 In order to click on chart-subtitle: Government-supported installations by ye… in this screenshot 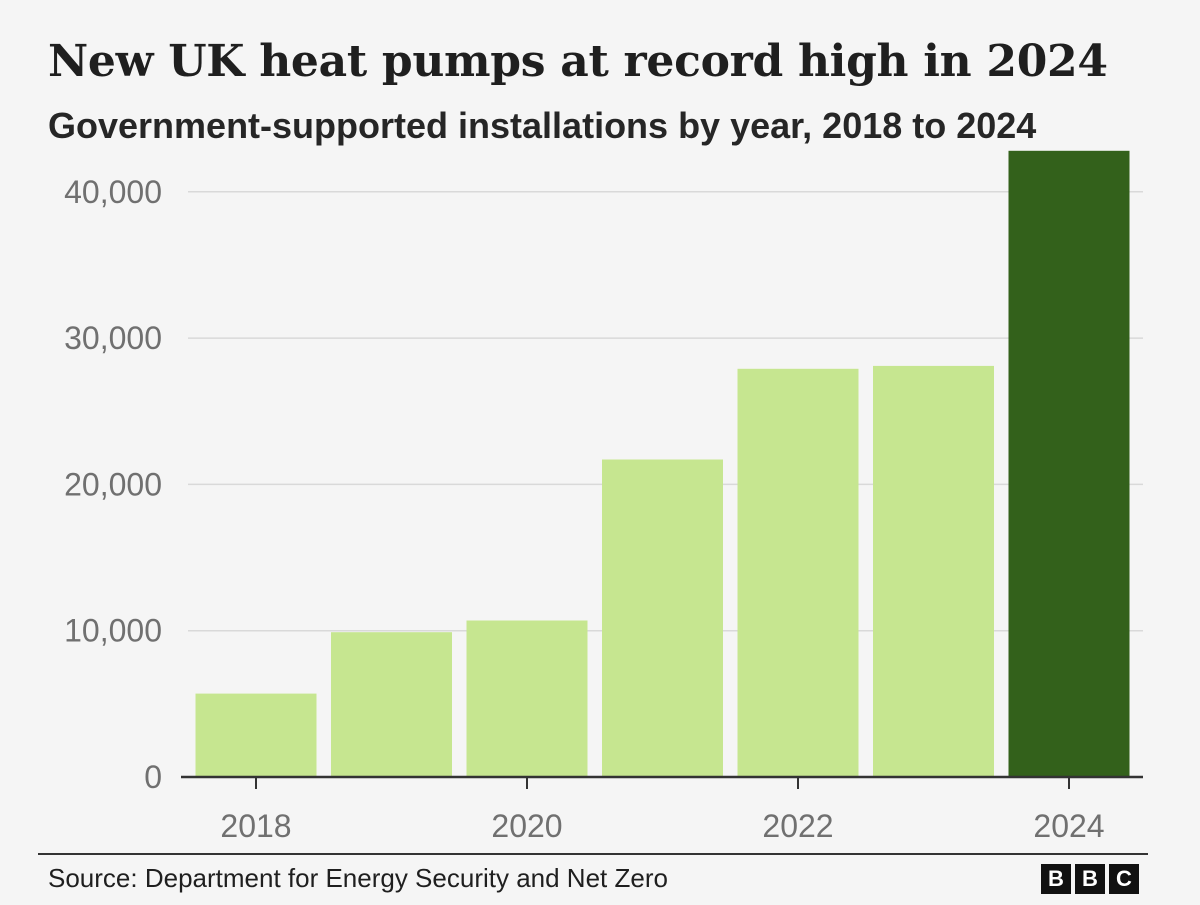, I will do `click(542, 125)`.